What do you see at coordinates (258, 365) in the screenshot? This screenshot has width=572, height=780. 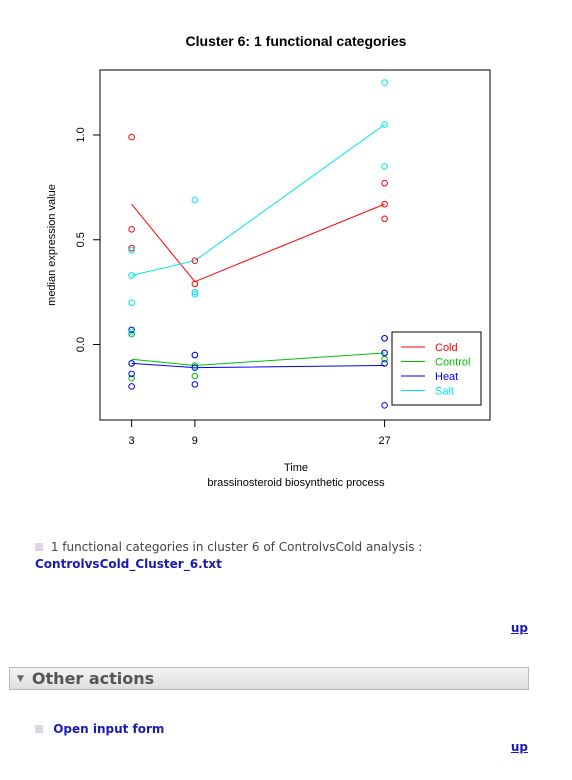 I see `series-line-heat` at bounding box center [258, 365].